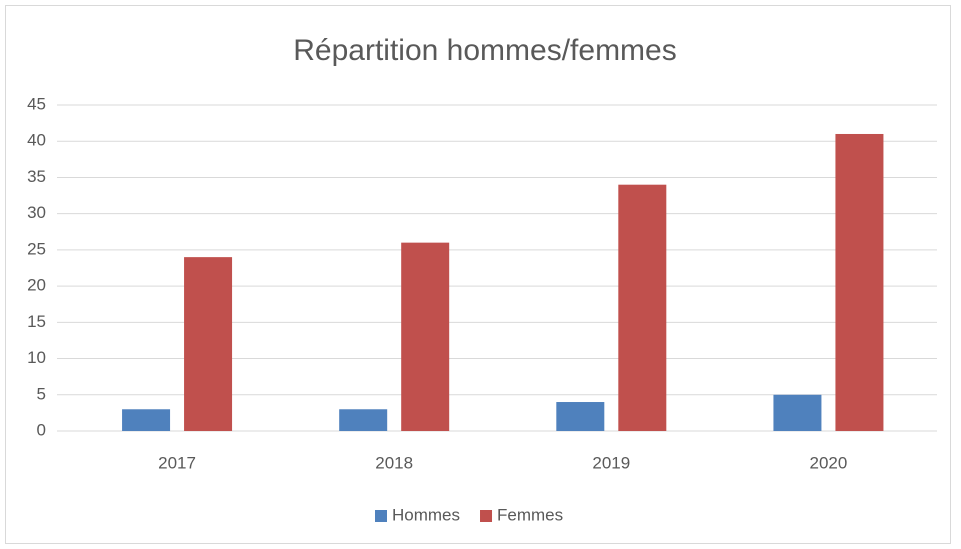 Image resolution: width=961 pixels, height=549 pixels. What do you see at coordinates (426, 514) in the screenshot?
I see `legend-label: Hommes` at bounding box center [426, 514].